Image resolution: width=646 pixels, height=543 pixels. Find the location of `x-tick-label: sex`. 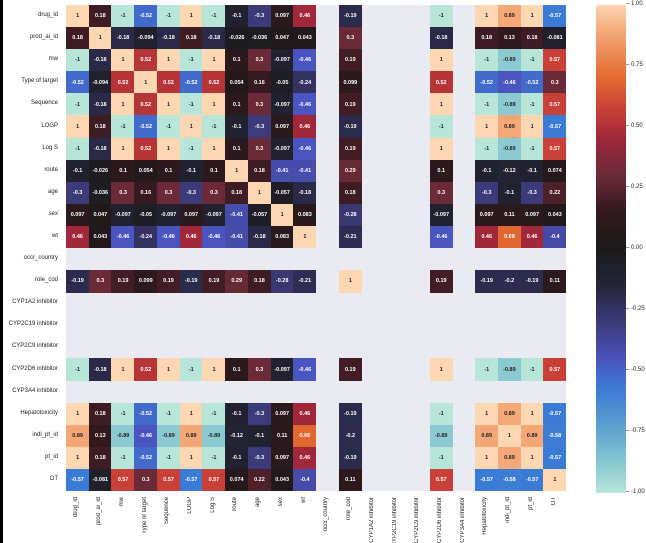

x-tick-label: sex is located at coordinates (280, 502).